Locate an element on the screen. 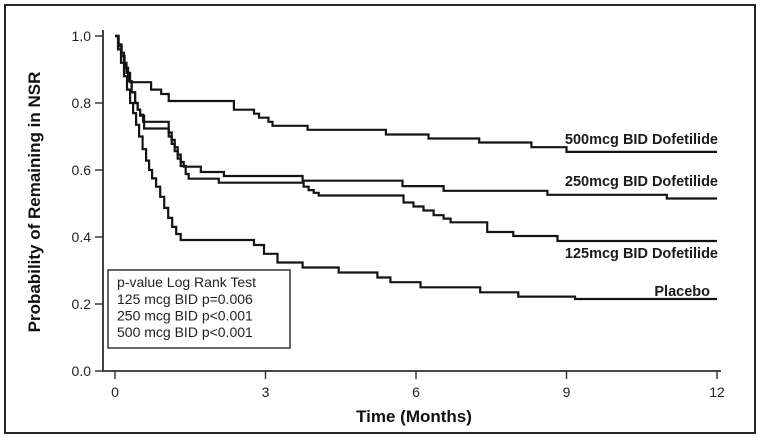 The height and width of the screenshot is (440, 762). series-label-placebo: Placebo is located at coordinates (682, 292).